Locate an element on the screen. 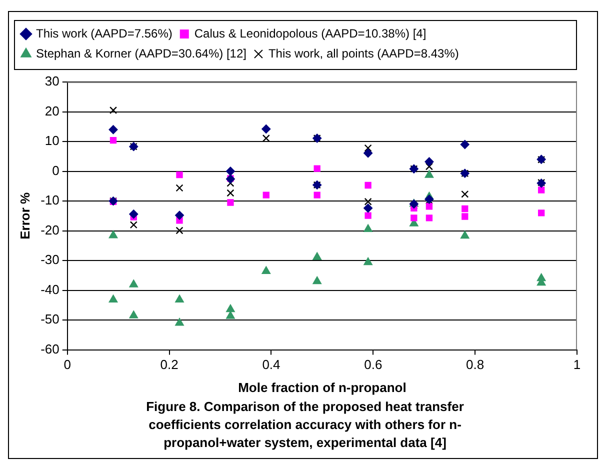  y-tick-label: -10 is located at coordinates (50, 200).